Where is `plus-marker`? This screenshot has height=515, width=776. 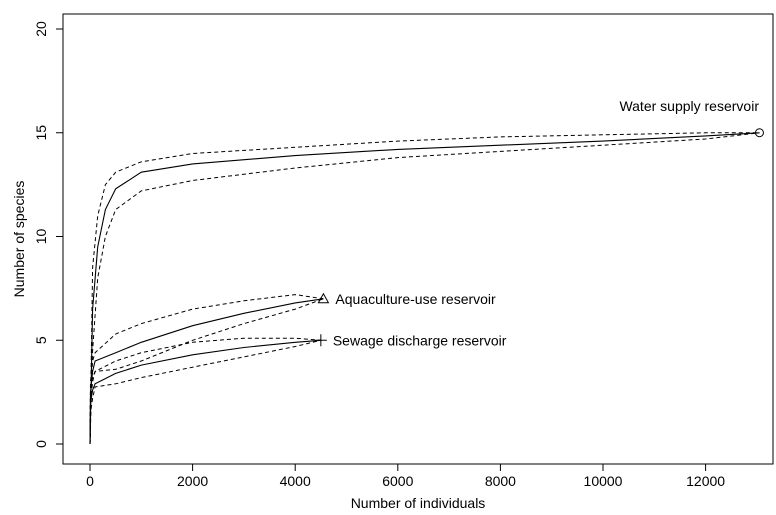 plus-marker is located at coordinates (320, 340).